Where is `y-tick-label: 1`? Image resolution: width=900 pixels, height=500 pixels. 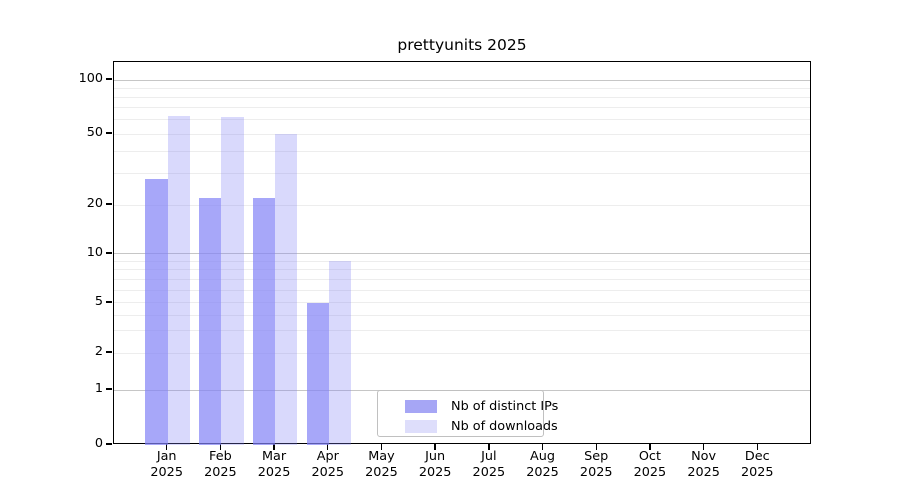 y-tick-label: 1 is located at coordinates (98, 388).